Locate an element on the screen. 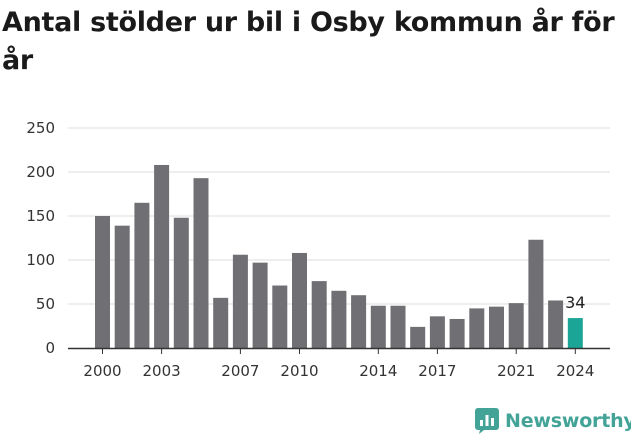  bar-2022 is located at coordinates (536, 293).